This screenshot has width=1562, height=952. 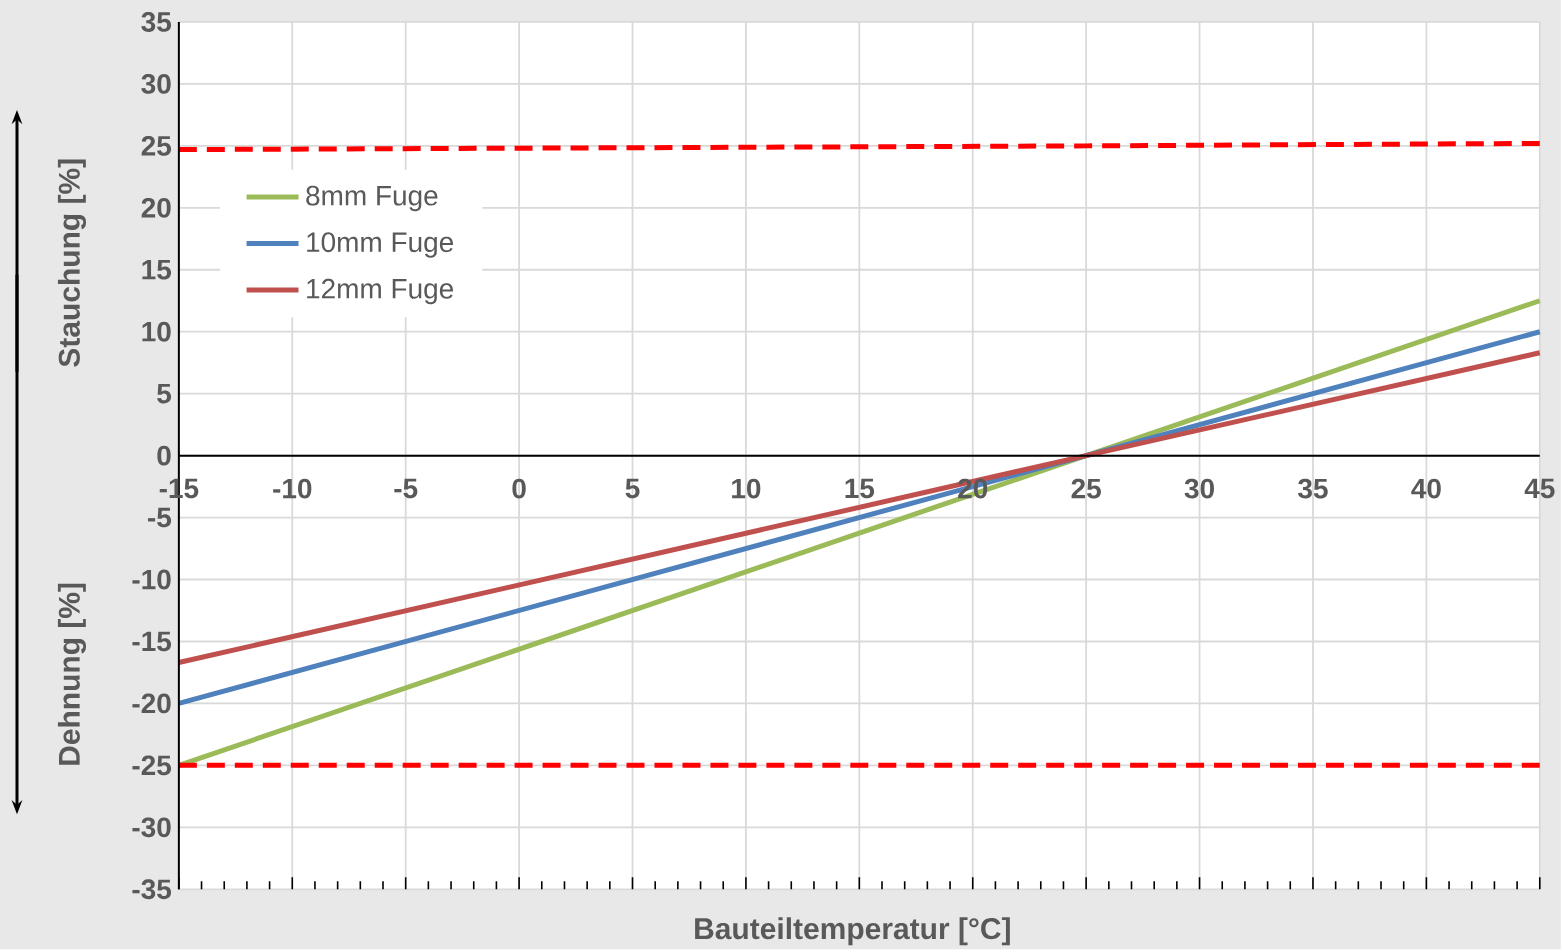 I want to click on y-tick-label: 10, so click(x=156, y=331).